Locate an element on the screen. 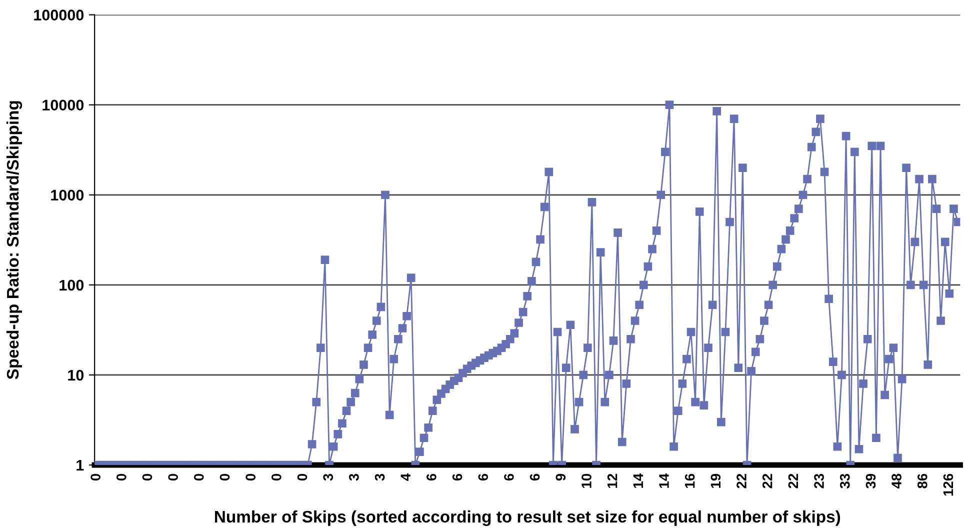 This screenshot has height=529, width=965. y-tick-label: 1 is located at coordinates (80, 465).